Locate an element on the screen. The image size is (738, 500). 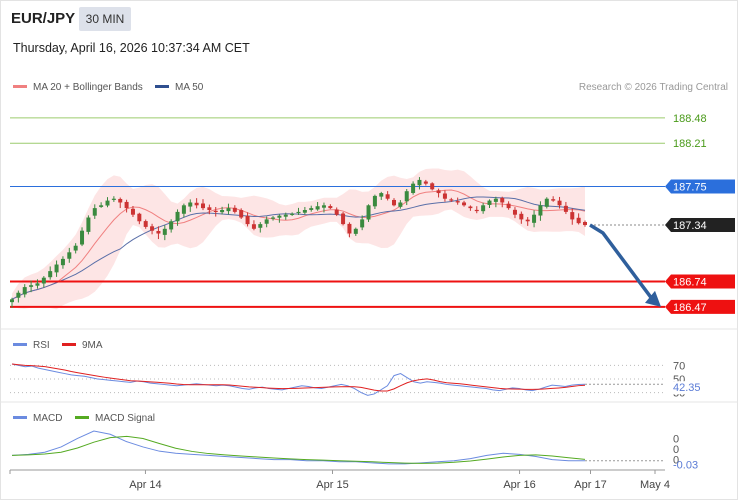
ma20-legend-label: MA 20 + Bollinger Bands is located at coordinates (88, 87).